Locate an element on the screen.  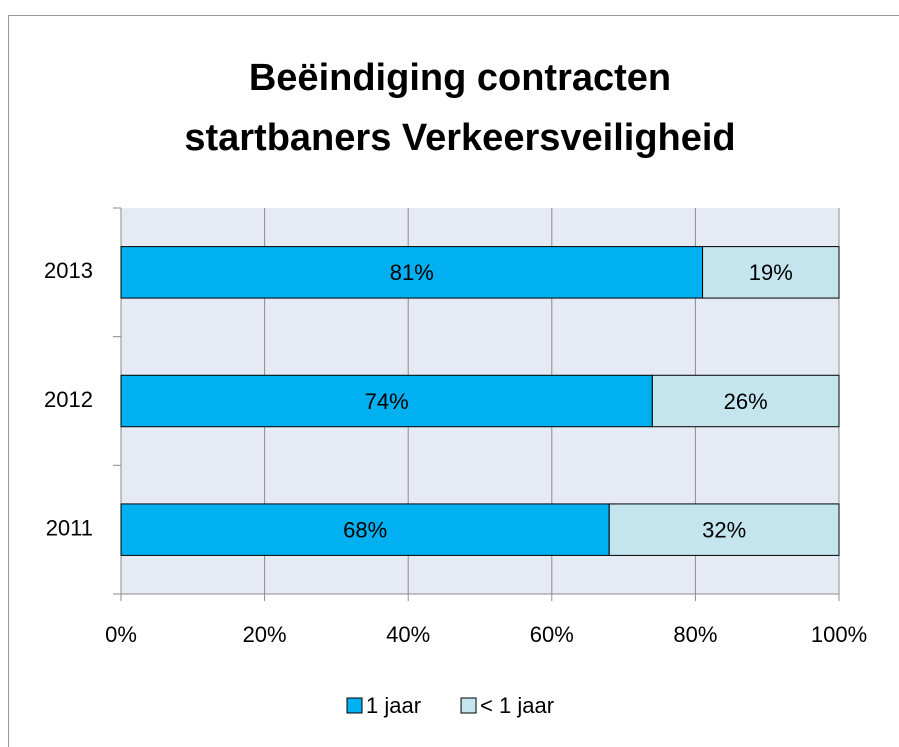
data-label: 19% is located at coordinates (771, 272).